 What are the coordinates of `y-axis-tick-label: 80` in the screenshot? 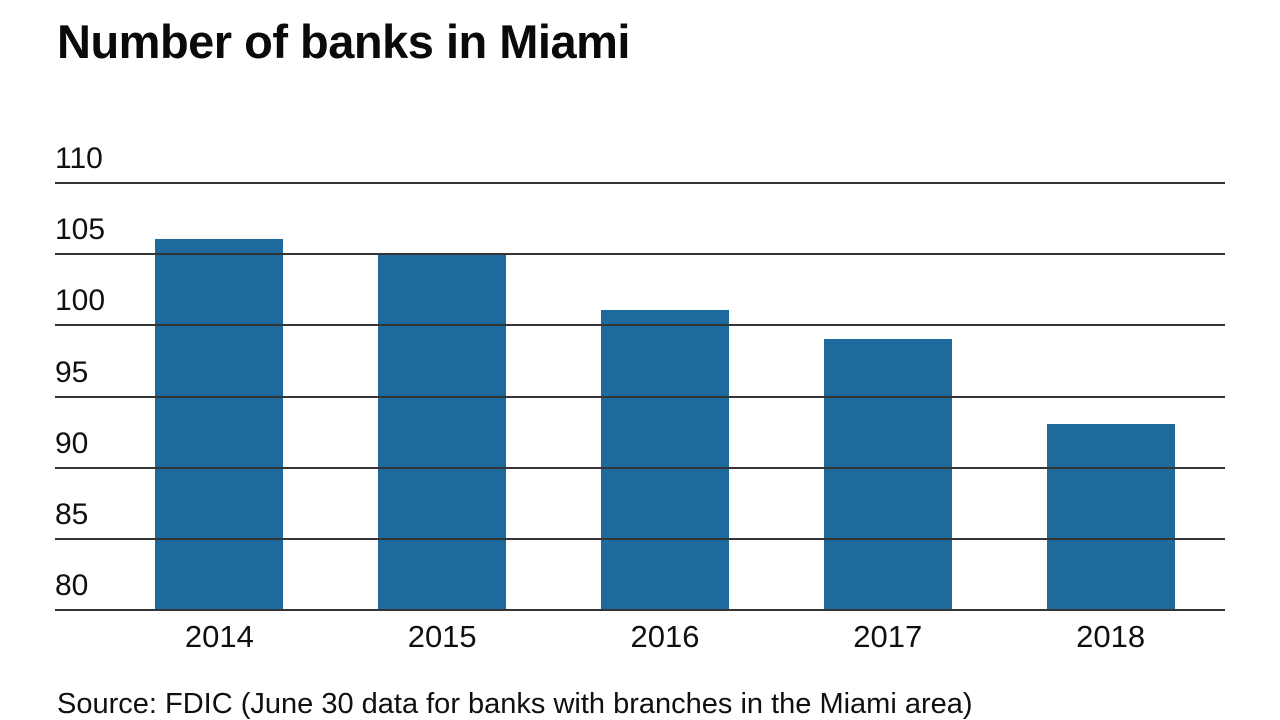 It's located at (72, 585).